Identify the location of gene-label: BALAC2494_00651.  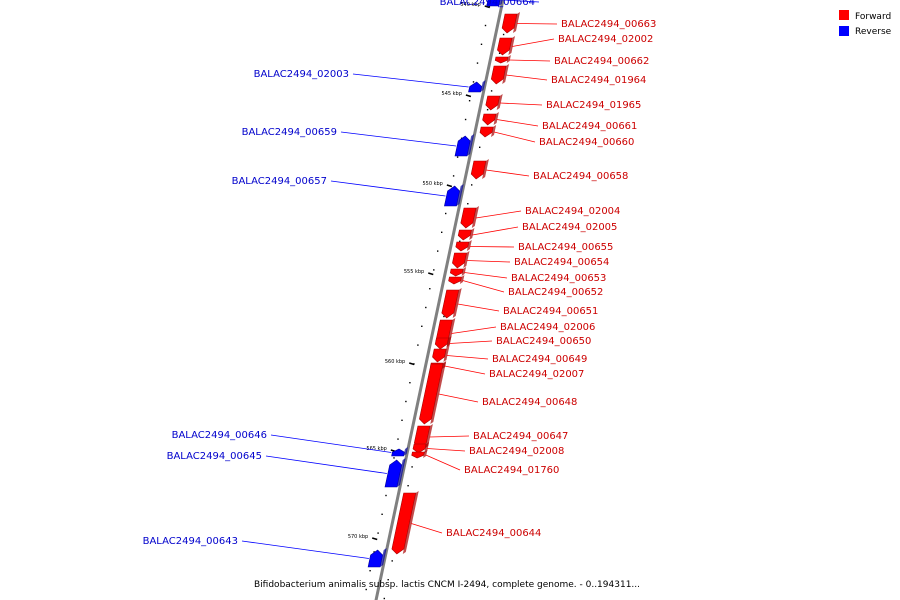
(550, 311).